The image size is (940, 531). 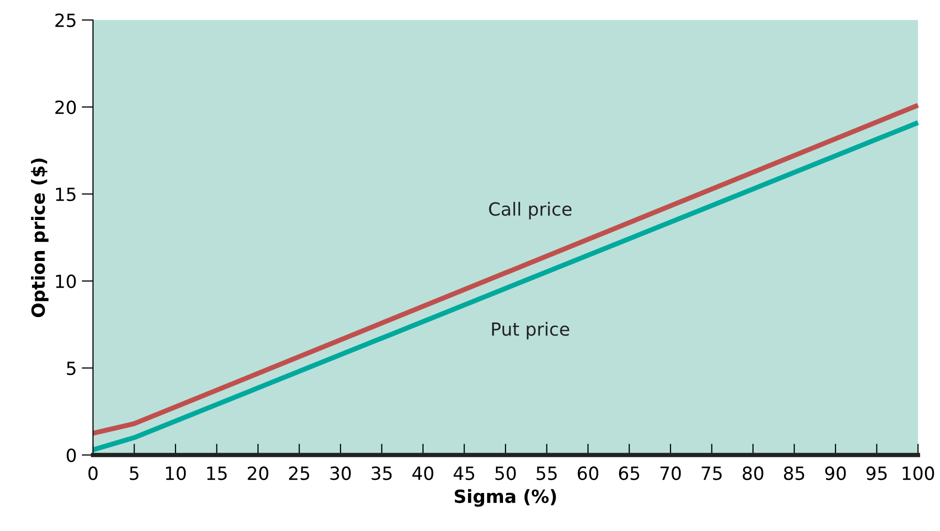 I want to click on x-tick-label: 40, so click(x=423, y=473).